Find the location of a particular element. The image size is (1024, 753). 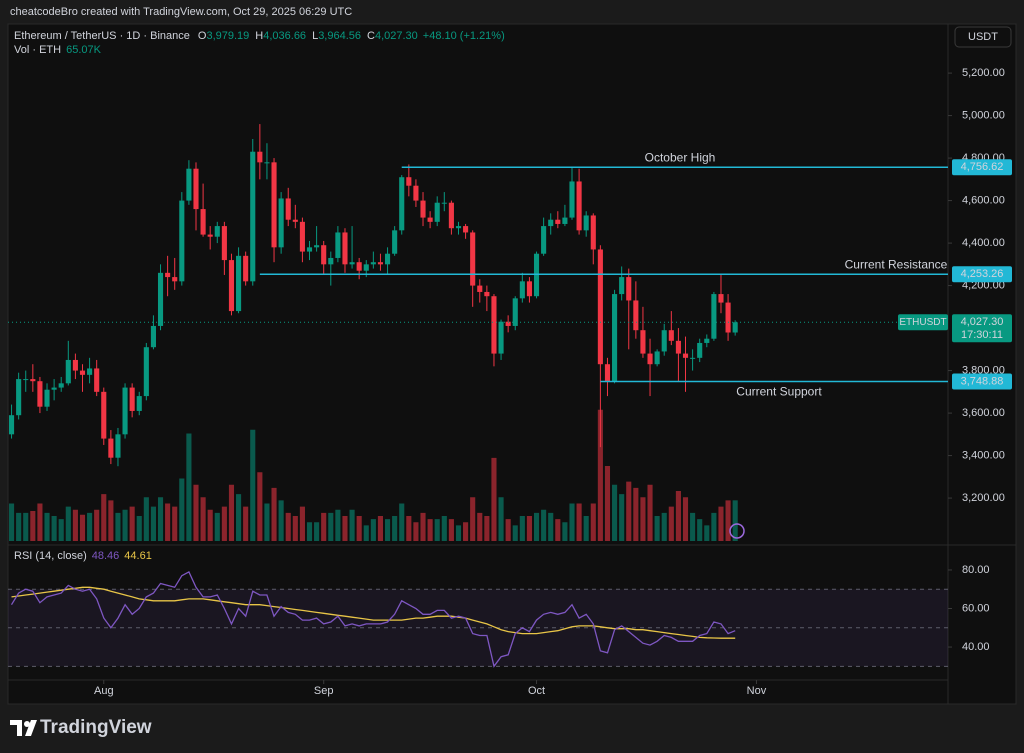

ohlc-value: 4,036.66 is located at coordinates (284, 36).